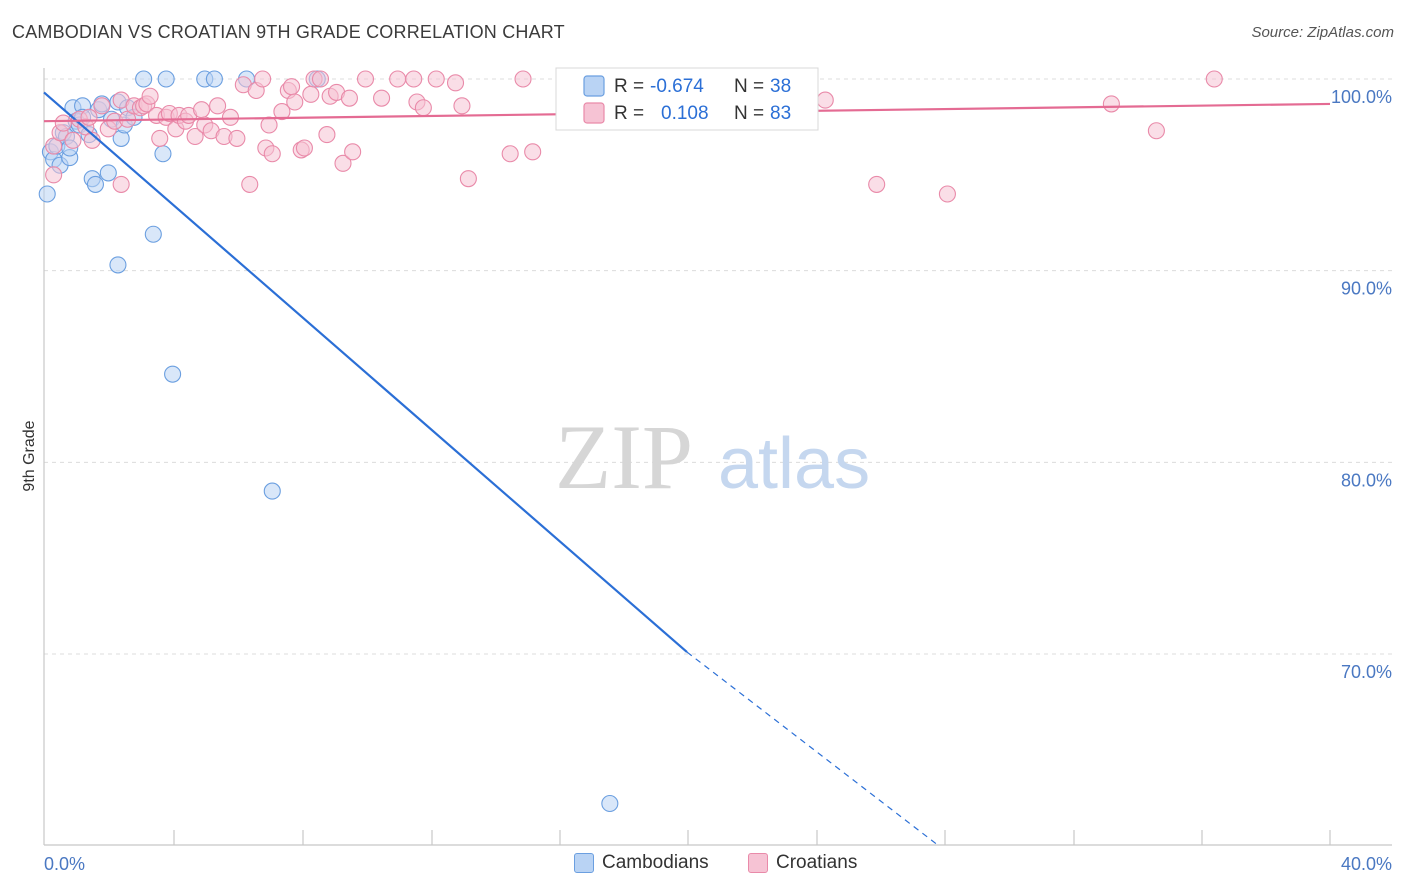 This screenshot has height=892, width=1406. I want to click on y-tick-label: 90.0%, so click(1366, 289).